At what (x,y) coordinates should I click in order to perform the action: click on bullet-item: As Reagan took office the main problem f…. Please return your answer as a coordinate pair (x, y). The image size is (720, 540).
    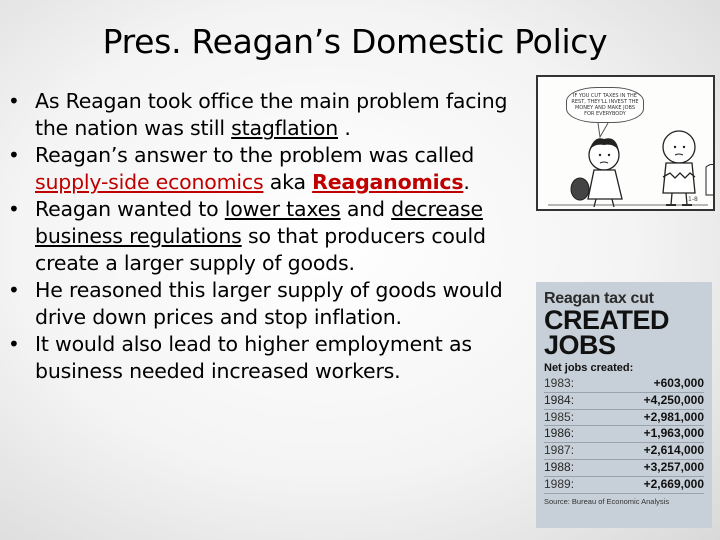
    Looking at the image, I should click on (270, 115).